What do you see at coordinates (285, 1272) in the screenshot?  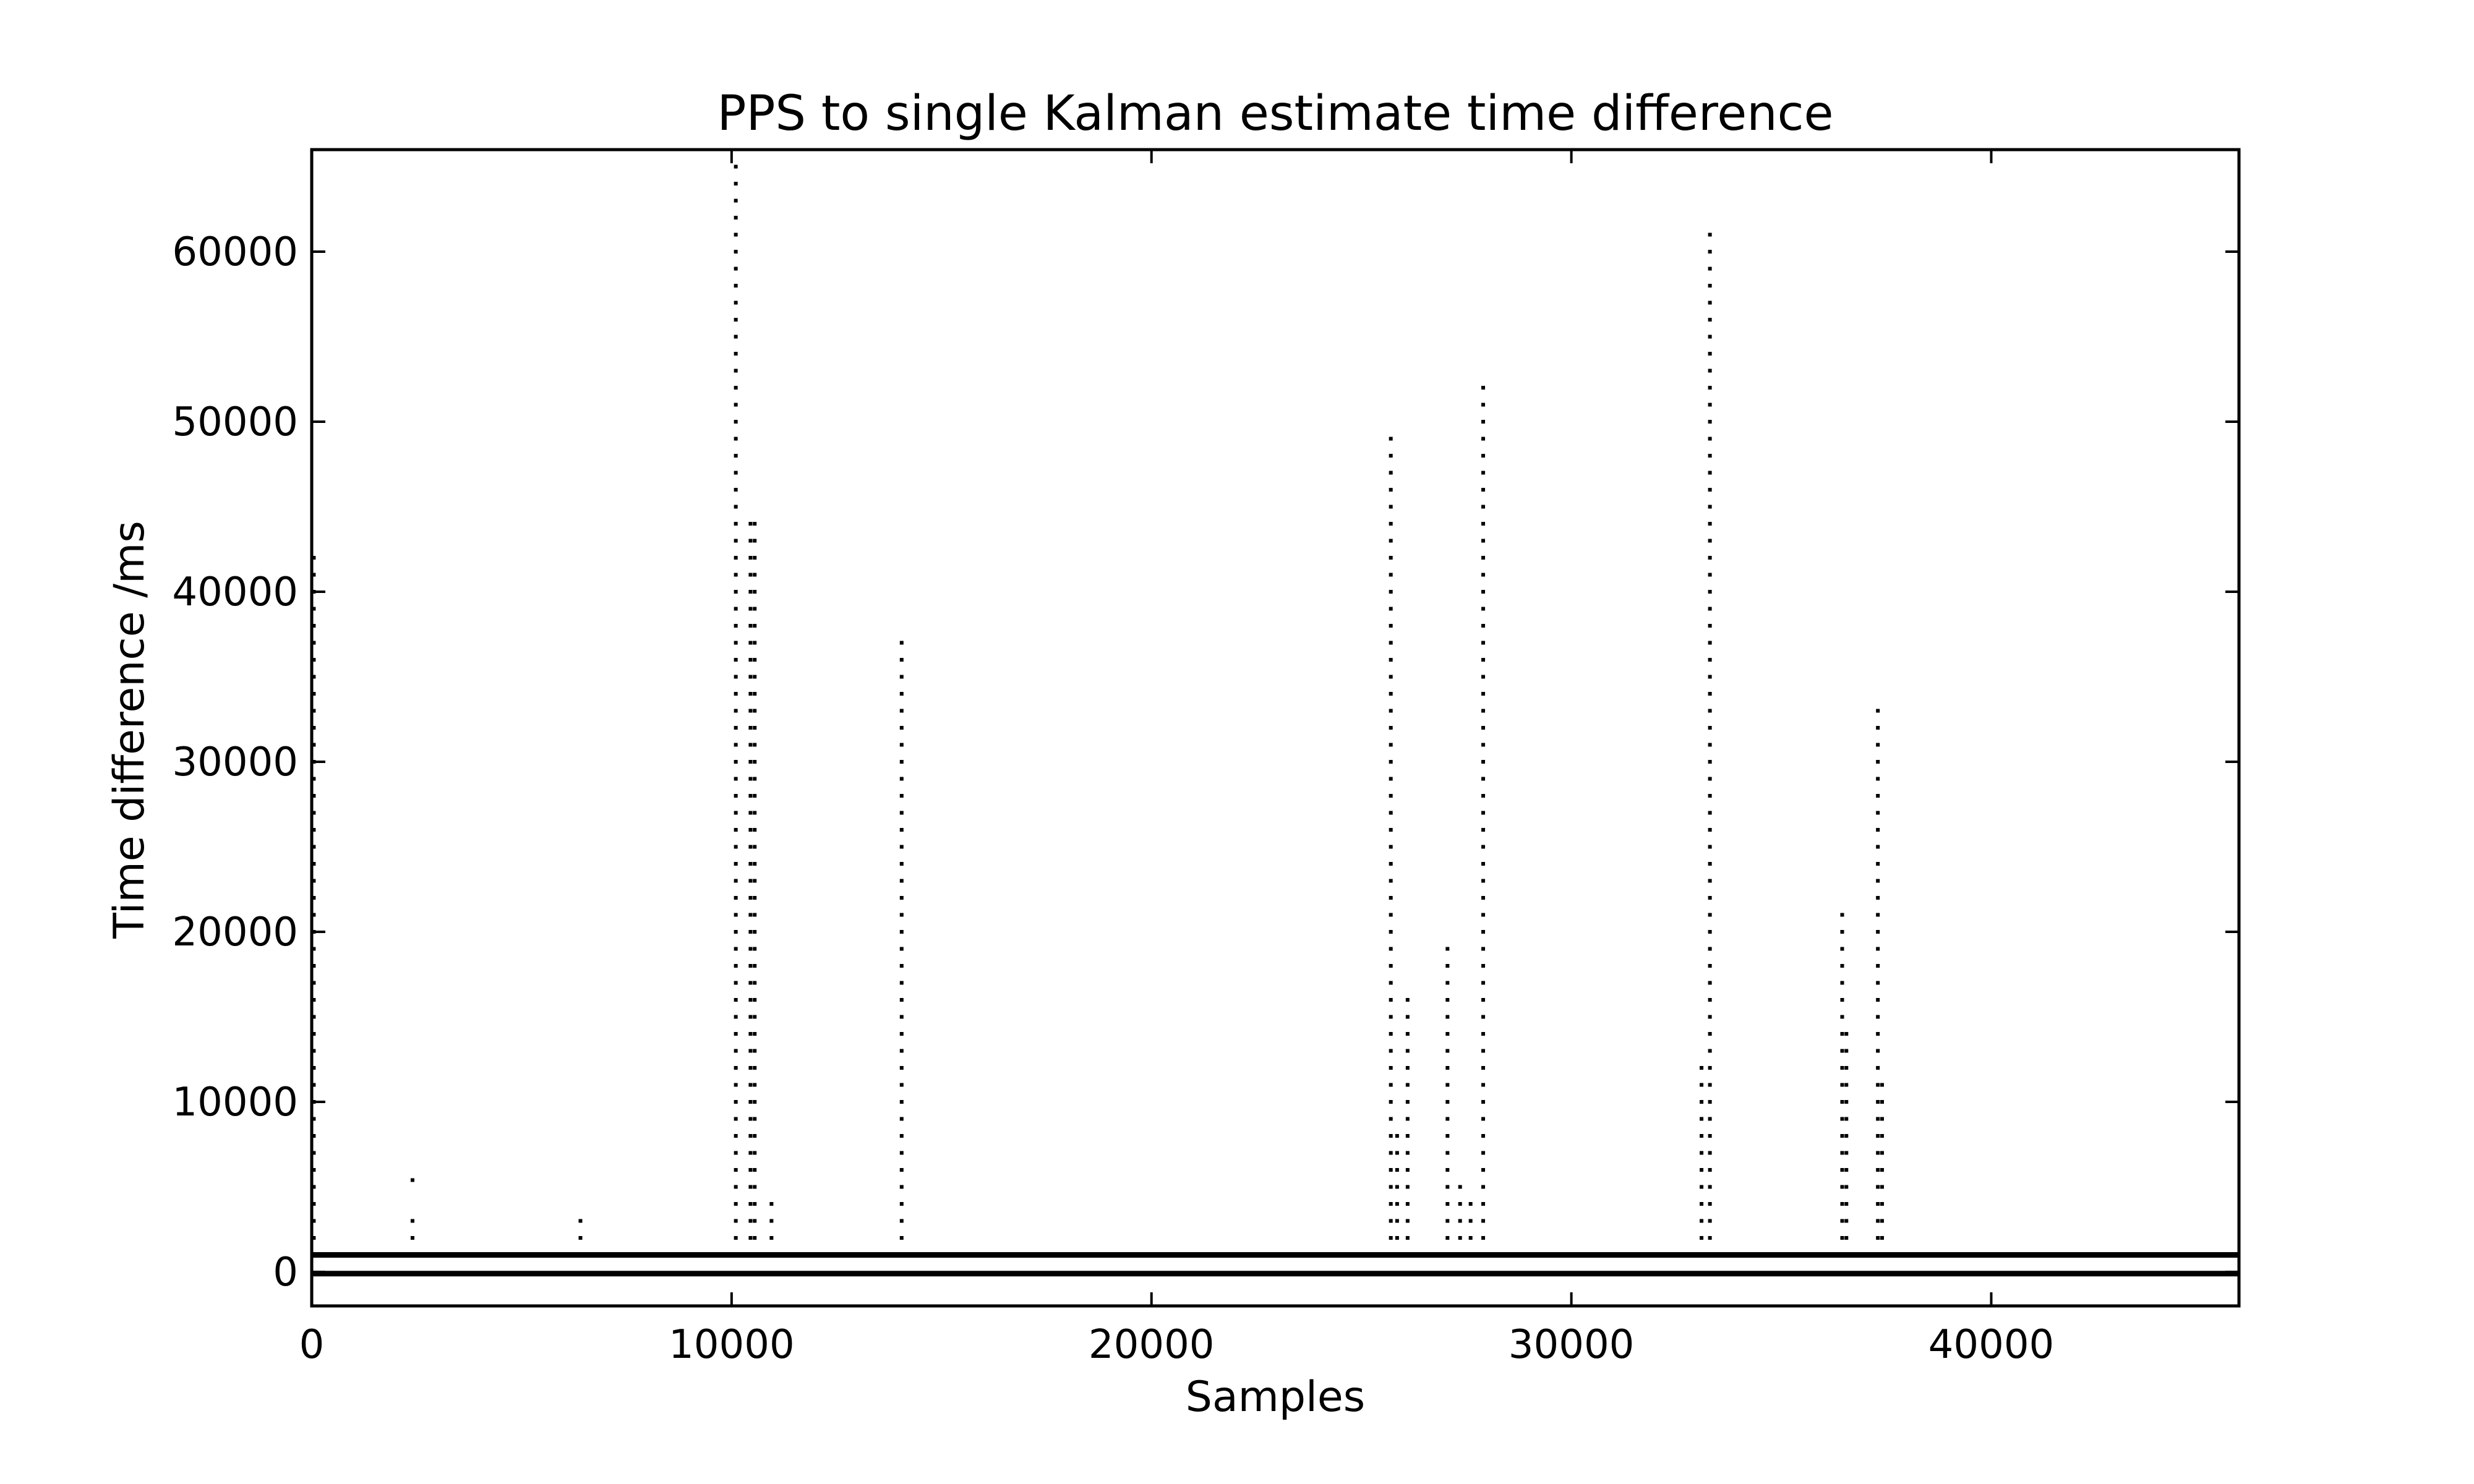 I see `y-tick-label: 0` at bounding box center [285, 1272].